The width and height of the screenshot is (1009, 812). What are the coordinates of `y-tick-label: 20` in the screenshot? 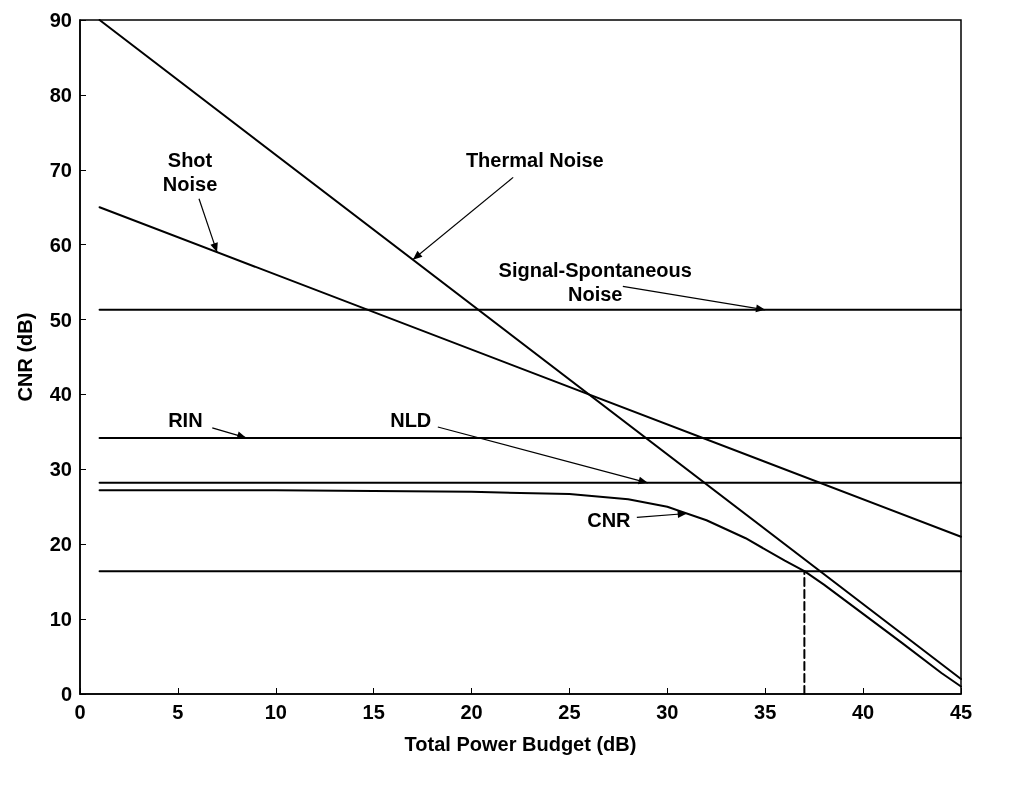 It's located at (60, 544).